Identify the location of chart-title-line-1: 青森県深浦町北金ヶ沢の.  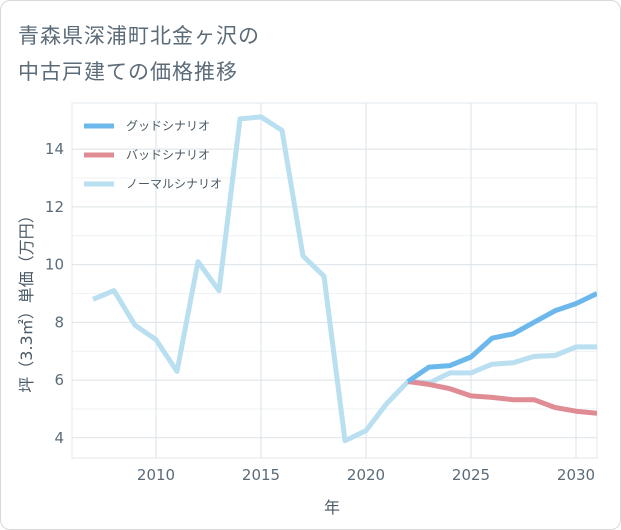
(139, 36).